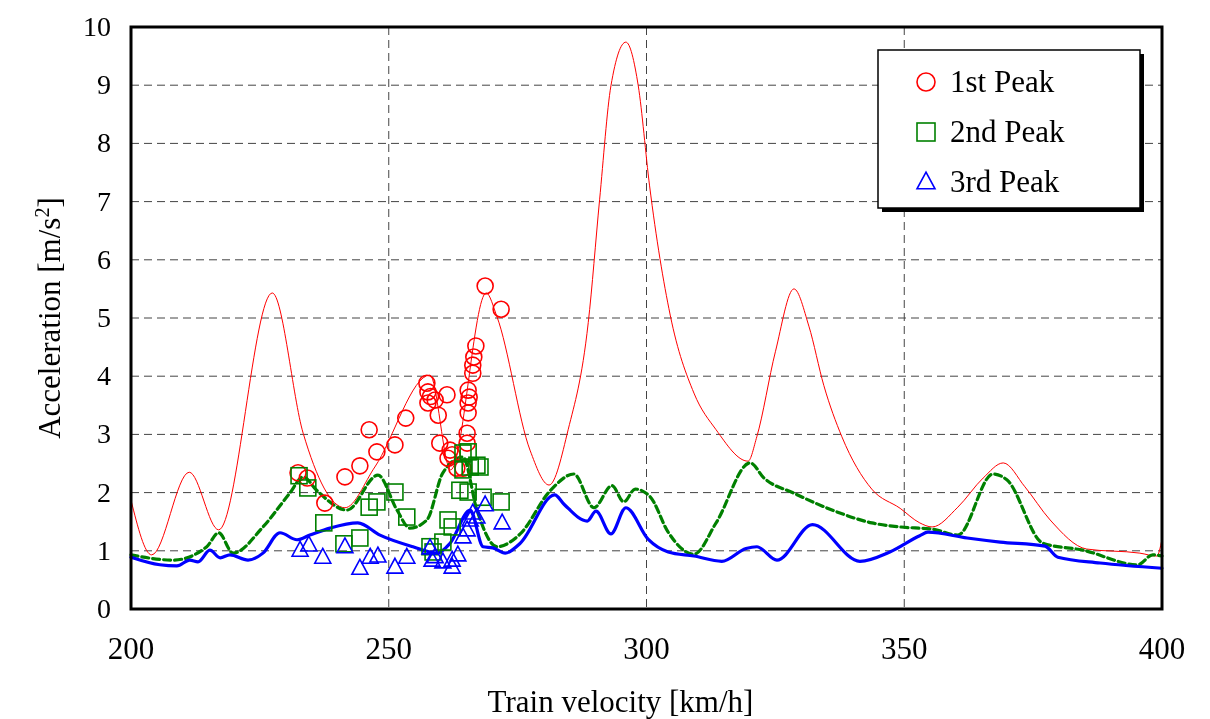  What do you see at coordinates (904, 648) in the screenshot?
I see `x-tick-label: 350` at bounding box center [904, 648].